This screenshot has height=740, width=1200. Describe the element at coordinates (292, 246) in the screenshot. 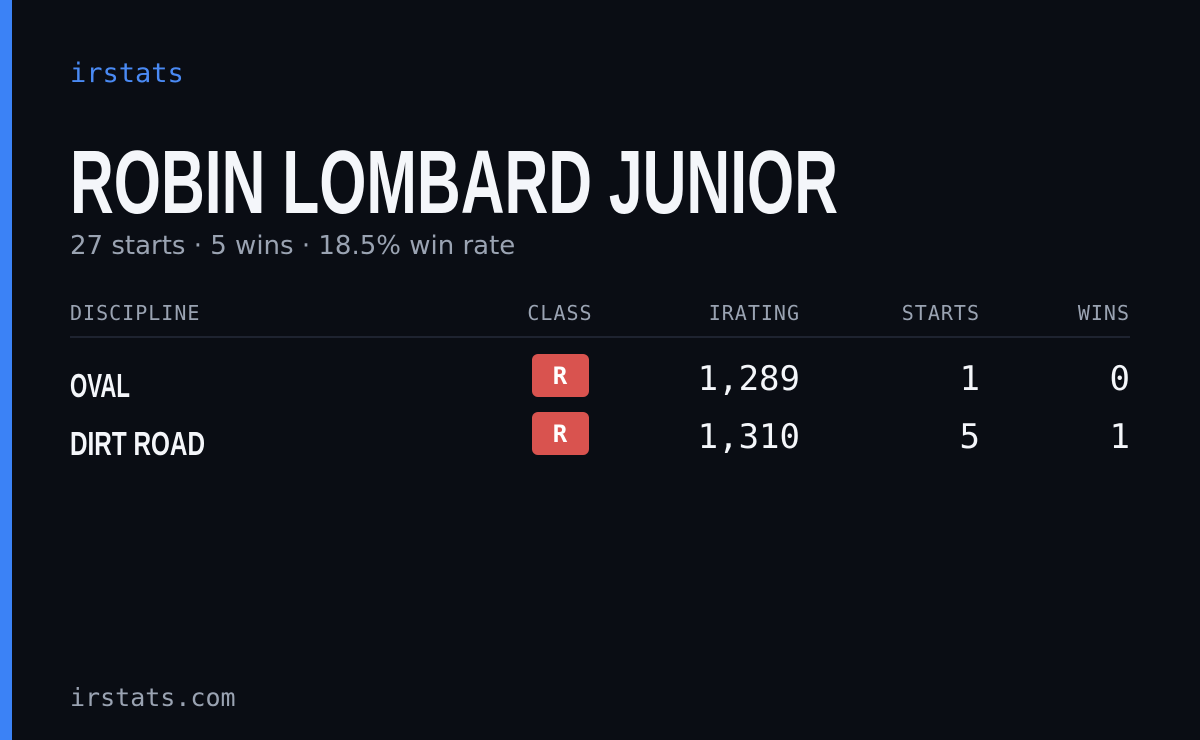

I see `subtitle: 27 starts · 5 wins · 18.5% win rate` at that location.